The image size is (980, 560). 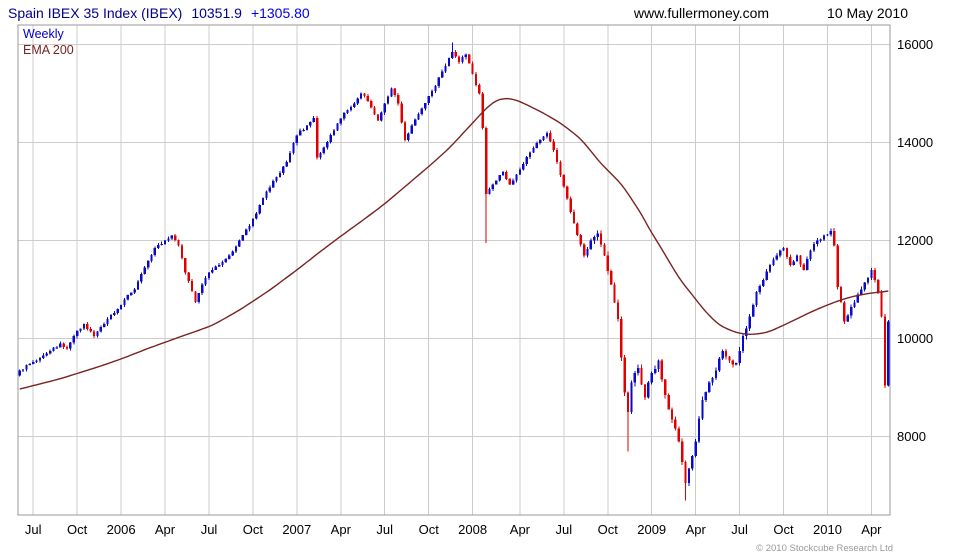 I want to click on x-axis-tick-label: 2006, so click(x=121, y=529).